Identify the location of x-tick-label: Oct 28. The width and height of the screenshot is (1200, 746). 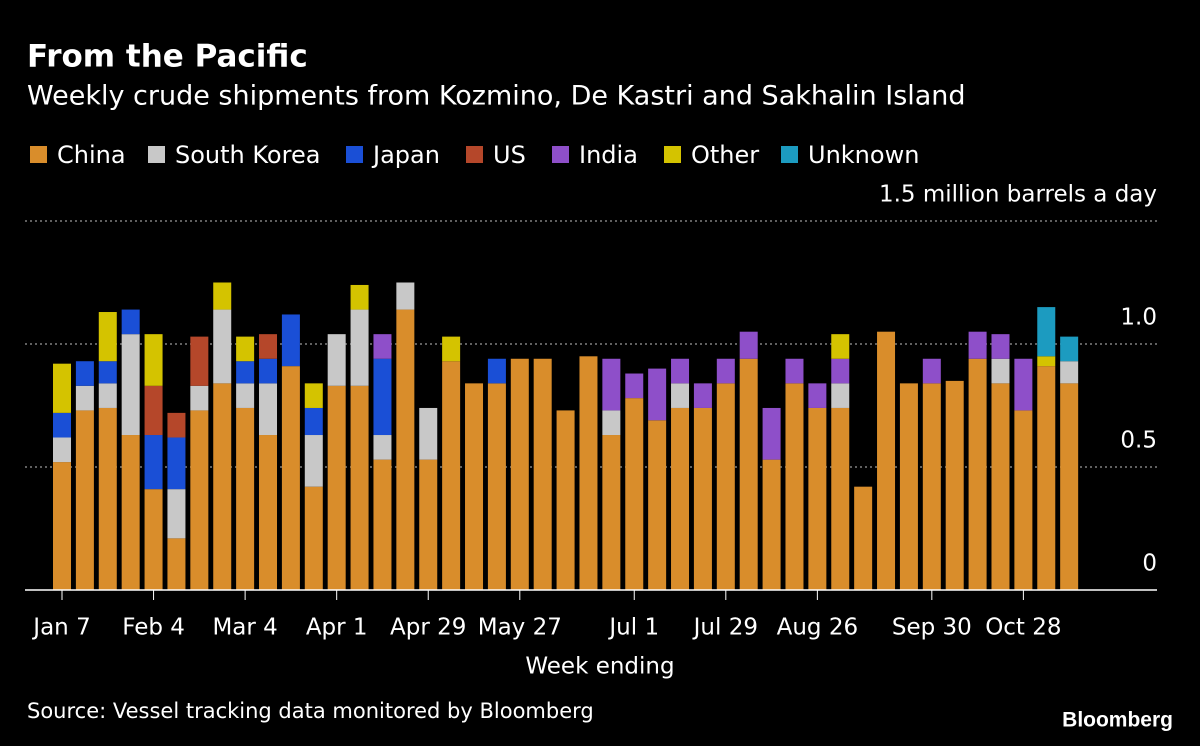
(1023, 628).